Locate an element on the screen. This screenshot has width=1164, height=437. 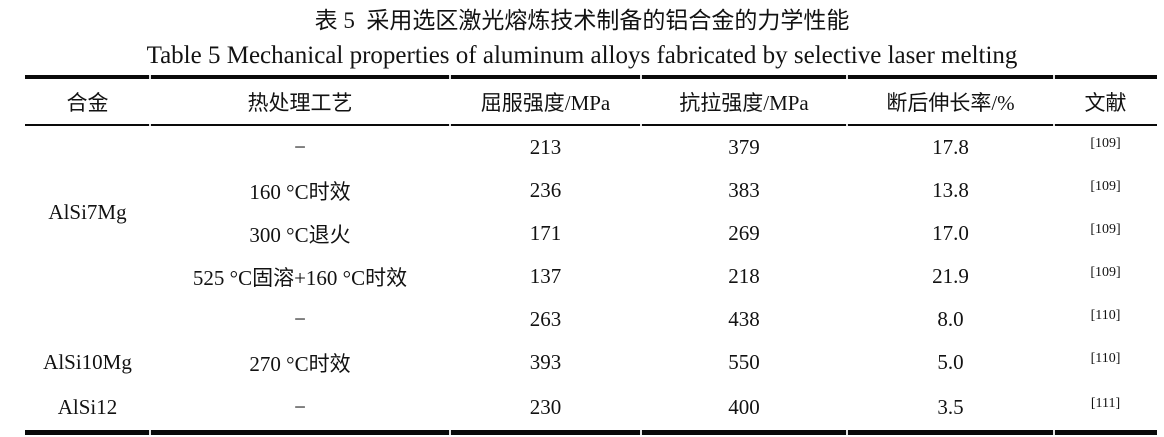
cell-yield-strength: 137 is located at coordinates (545, 276).